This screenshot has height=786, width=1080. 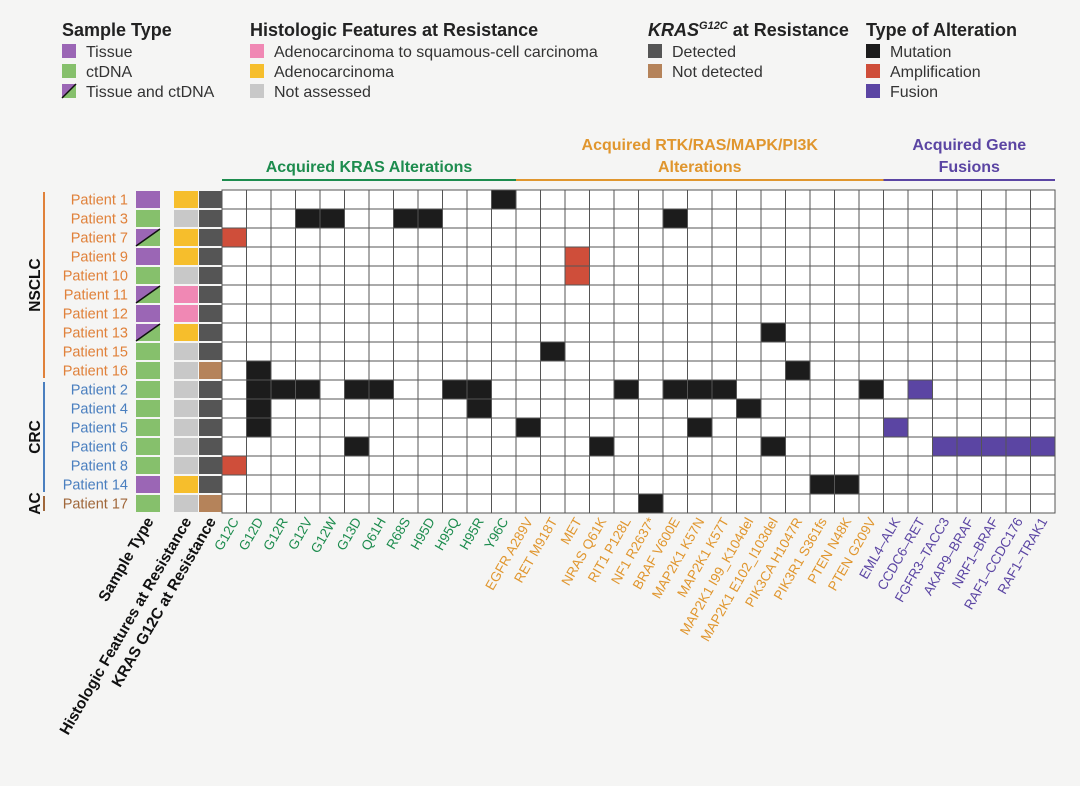 I want to click on sample-type-diagonal, so click(x=148, y=294).